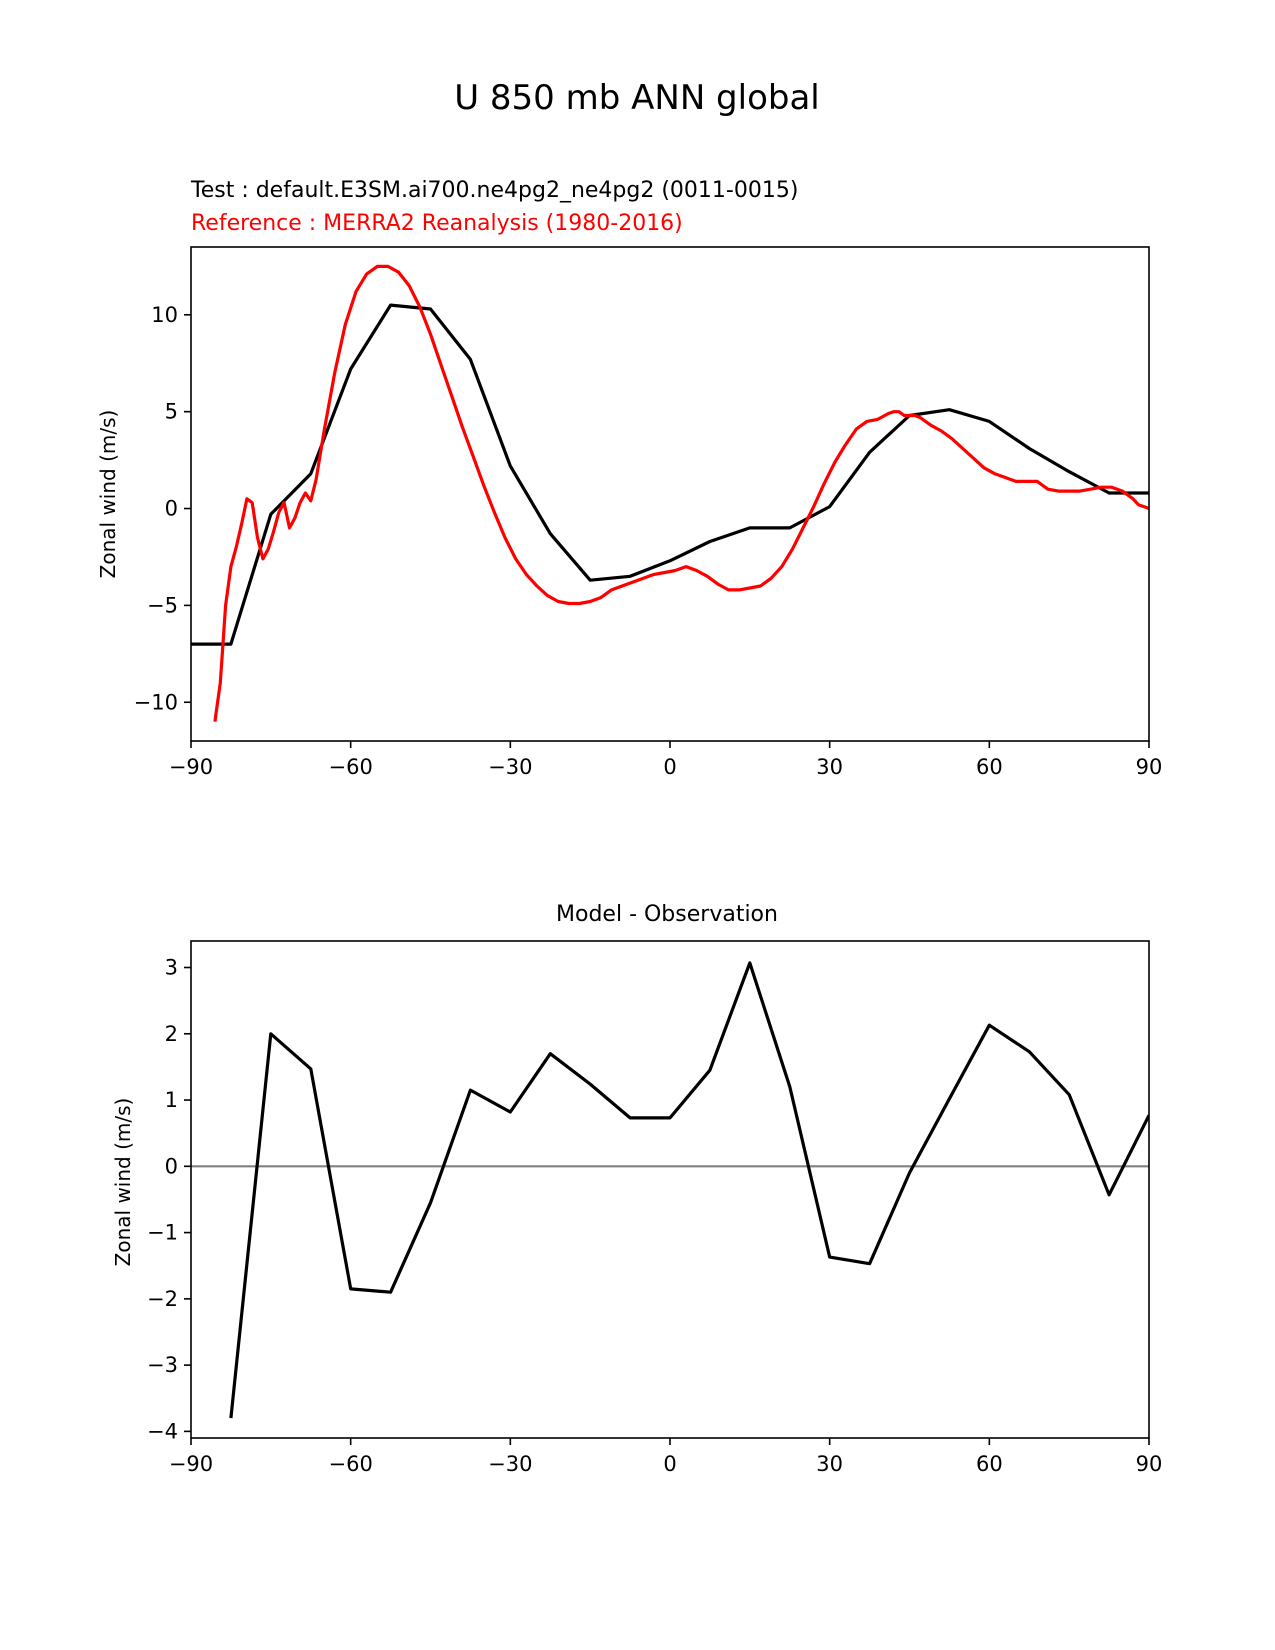  What do you see at coordinates (637, 98) in the screenshot?
I see `figure-title: U 850 mb ANN global` at bounding box center [637, 98].